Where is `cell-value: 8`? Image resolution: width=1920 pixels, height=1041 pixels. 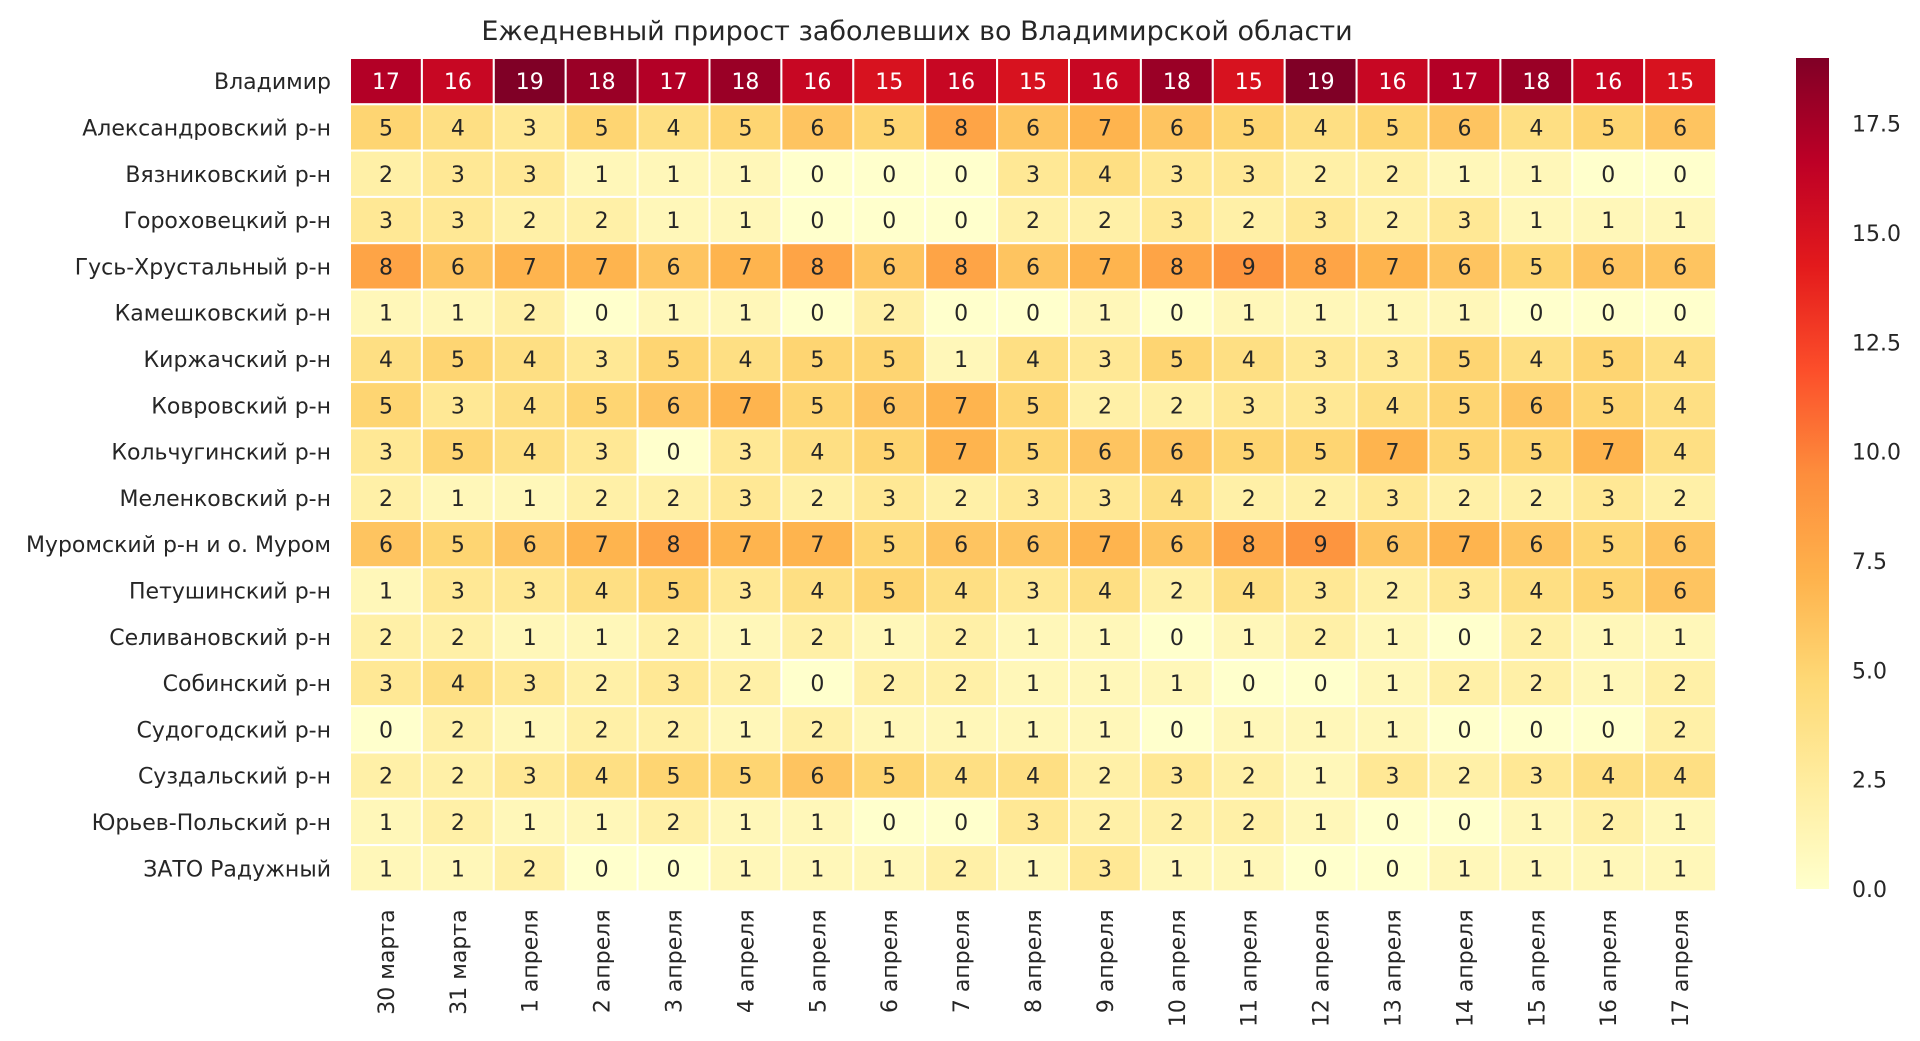
cell-value: 8 is located at coordinates (961, 267).